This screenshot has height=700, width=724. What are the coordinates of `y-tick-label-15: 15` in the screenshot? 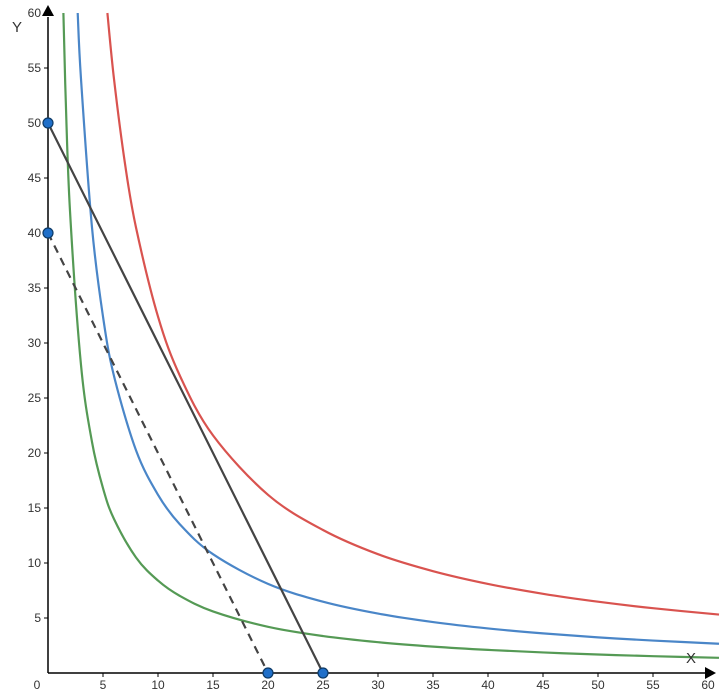 It's located at (35, 508).